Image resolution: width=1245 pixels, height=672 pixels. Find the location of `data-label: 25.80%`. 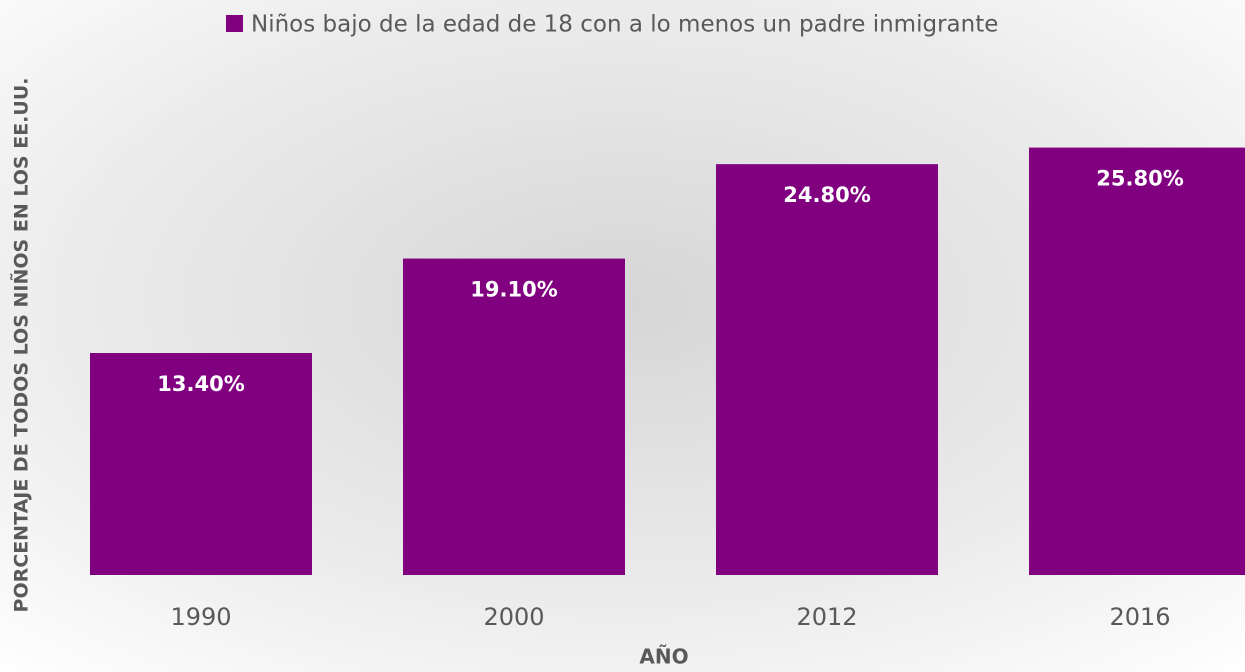

data-label: 25.80% is located at coordinates (1139, 179).